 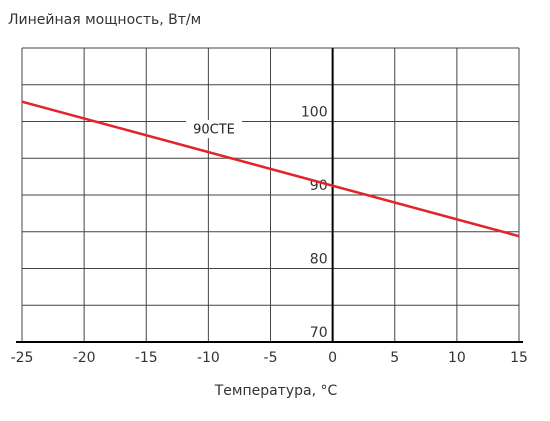 I want to click on x-tick-label: 15, so click(x=519, y=358).